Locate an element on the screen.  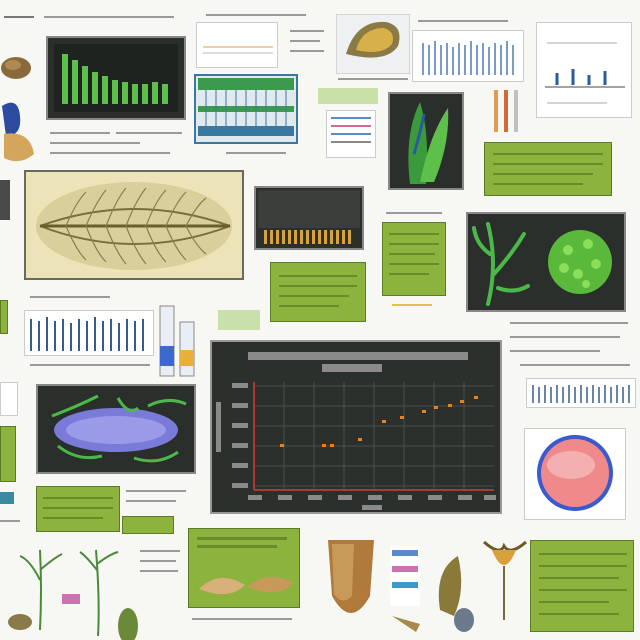
seed-comparison-card is located at coordinates (244, 568).